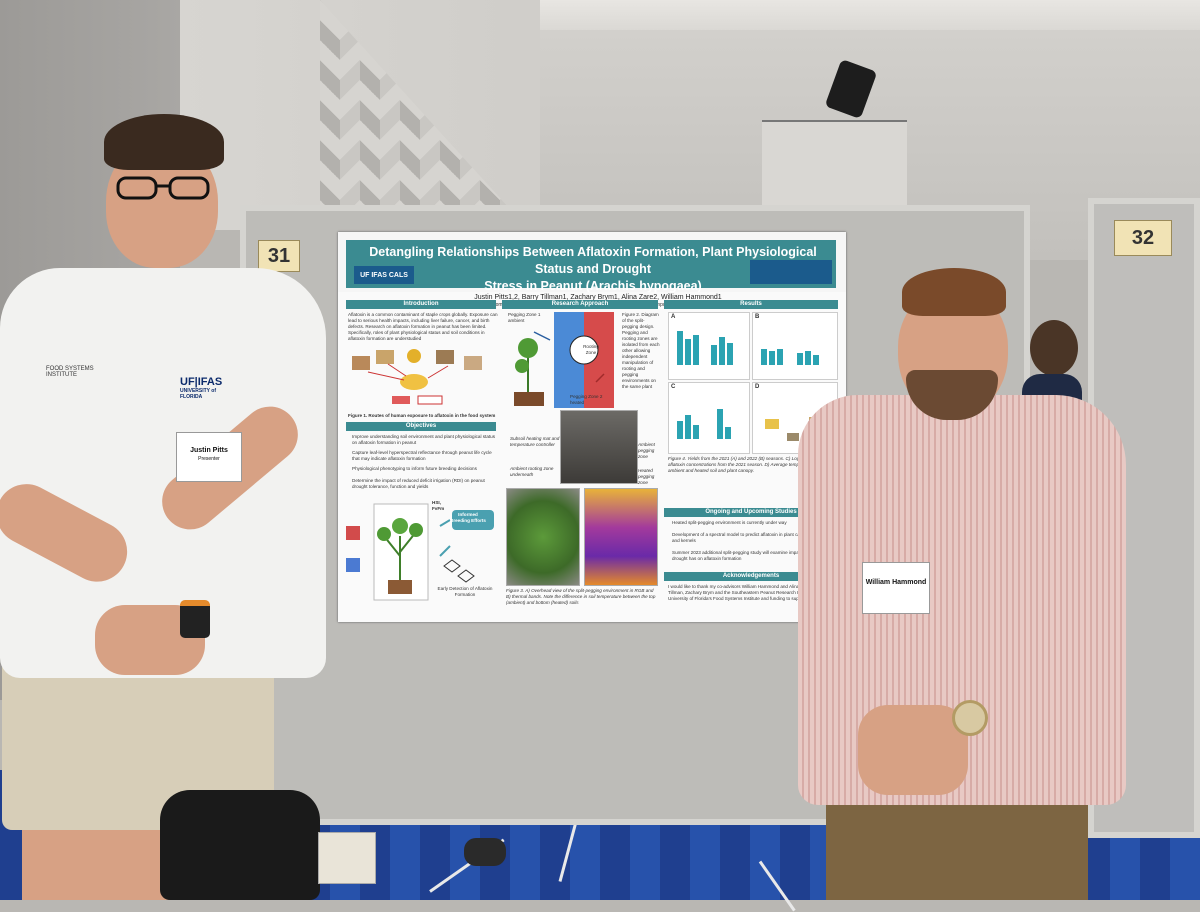 This screenshot has height=912, width=1200. I want to click on bars-b, so click(797, 354).